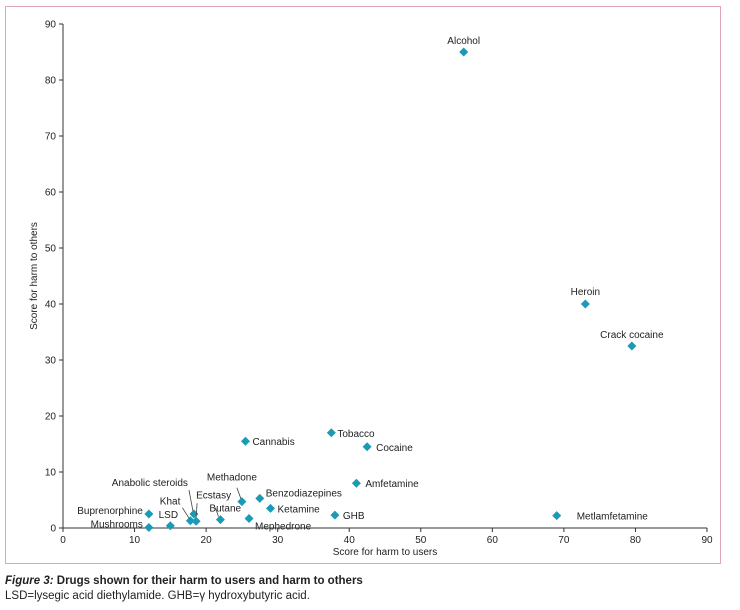  Describe the element at coordinates (564, 540) in the screenshot. I see `x-tick-label: 70` at that location.